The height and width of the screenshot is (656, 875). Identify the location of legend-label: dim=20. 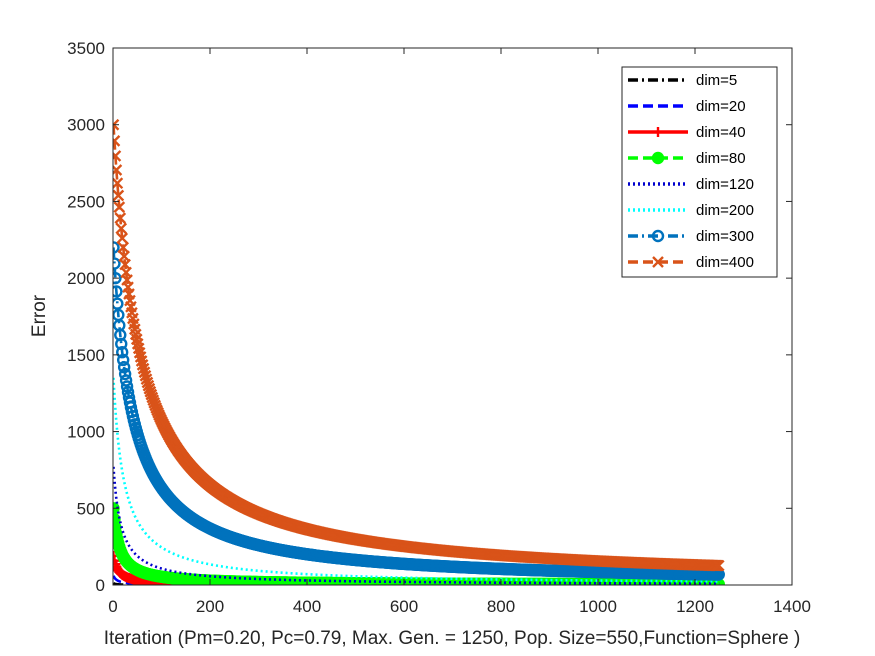
(721, 106).